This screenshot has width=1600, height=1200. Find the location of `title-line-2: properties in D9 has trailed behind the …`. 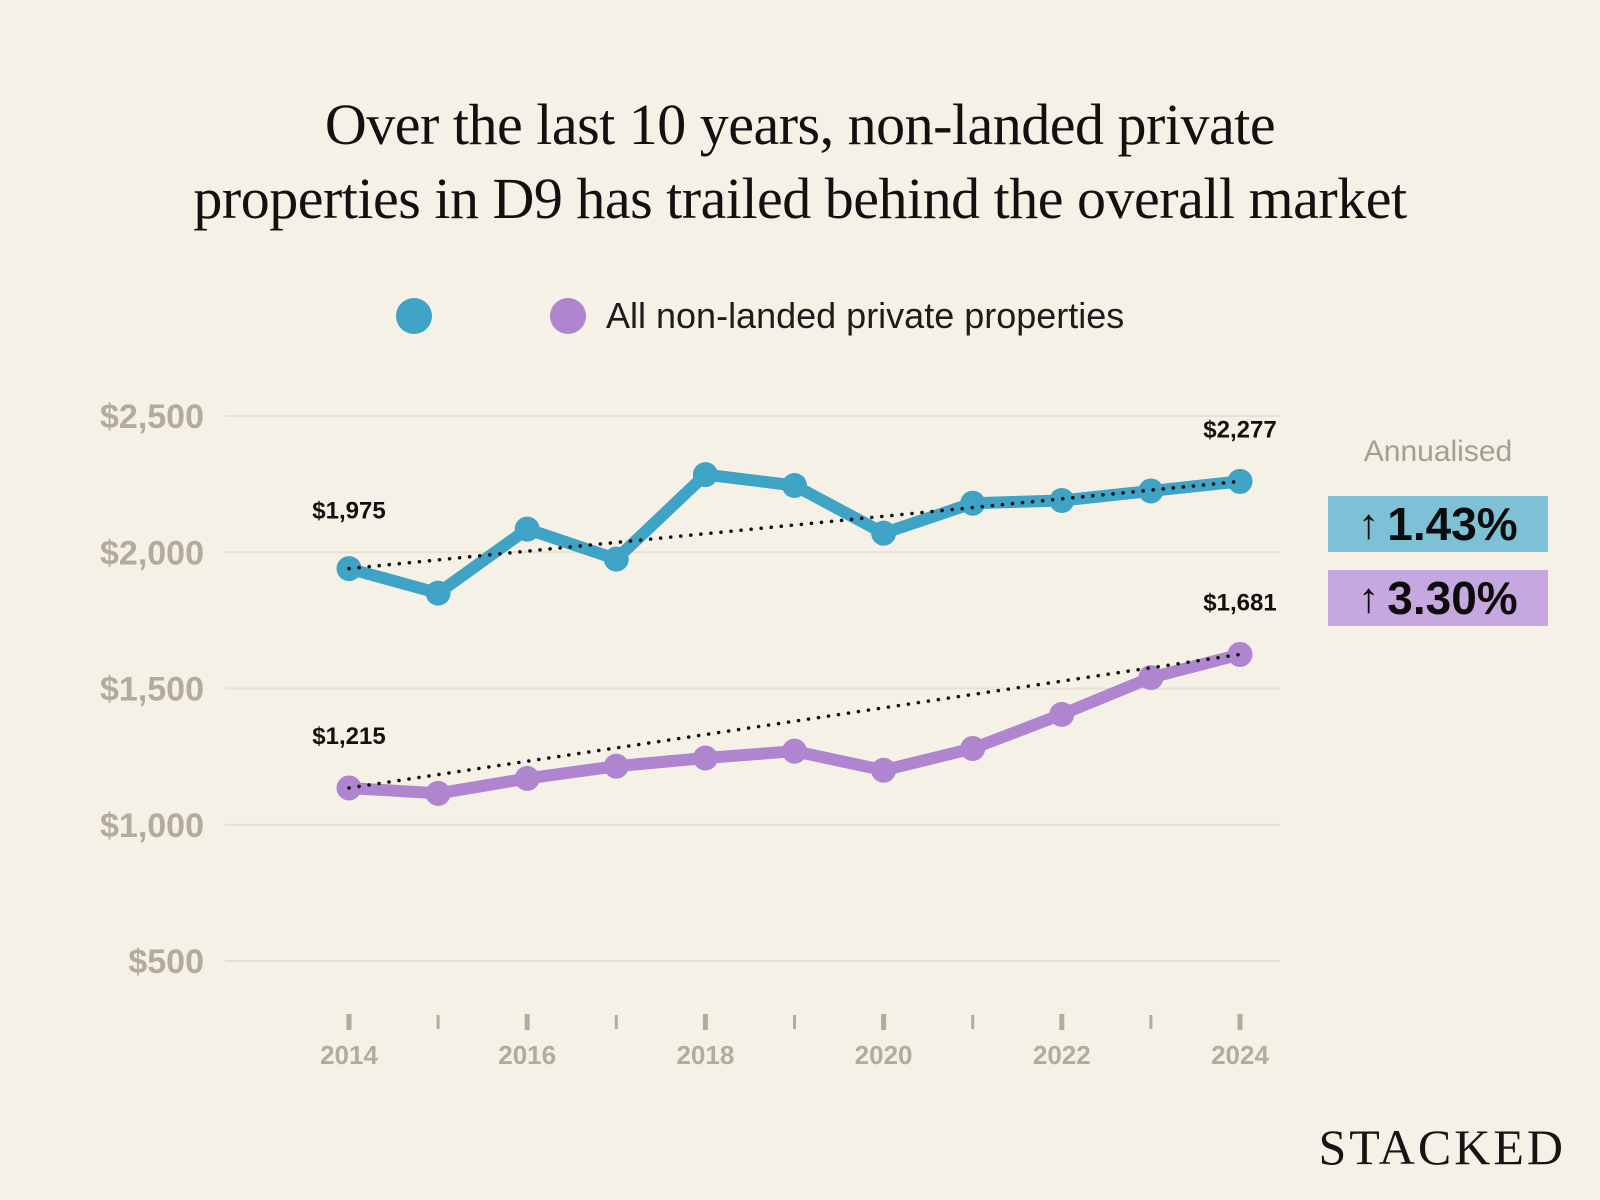

title-line-2: properties in D9 has trailed behind the … is located at coordinates (800, 198).